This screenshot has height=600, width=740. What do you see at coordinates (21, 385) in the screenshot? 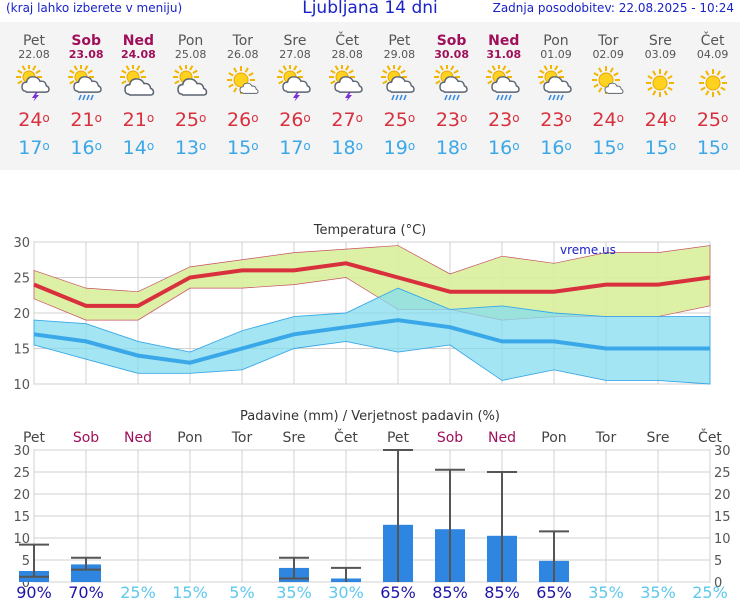
I see `temperature-tick-label: 10` at bounding box center [21, 385].